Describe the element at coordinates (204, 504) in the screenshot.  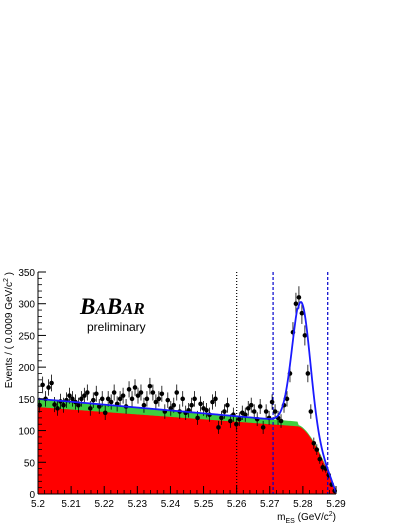
I see `x-tick-label: 5.25` at that location.